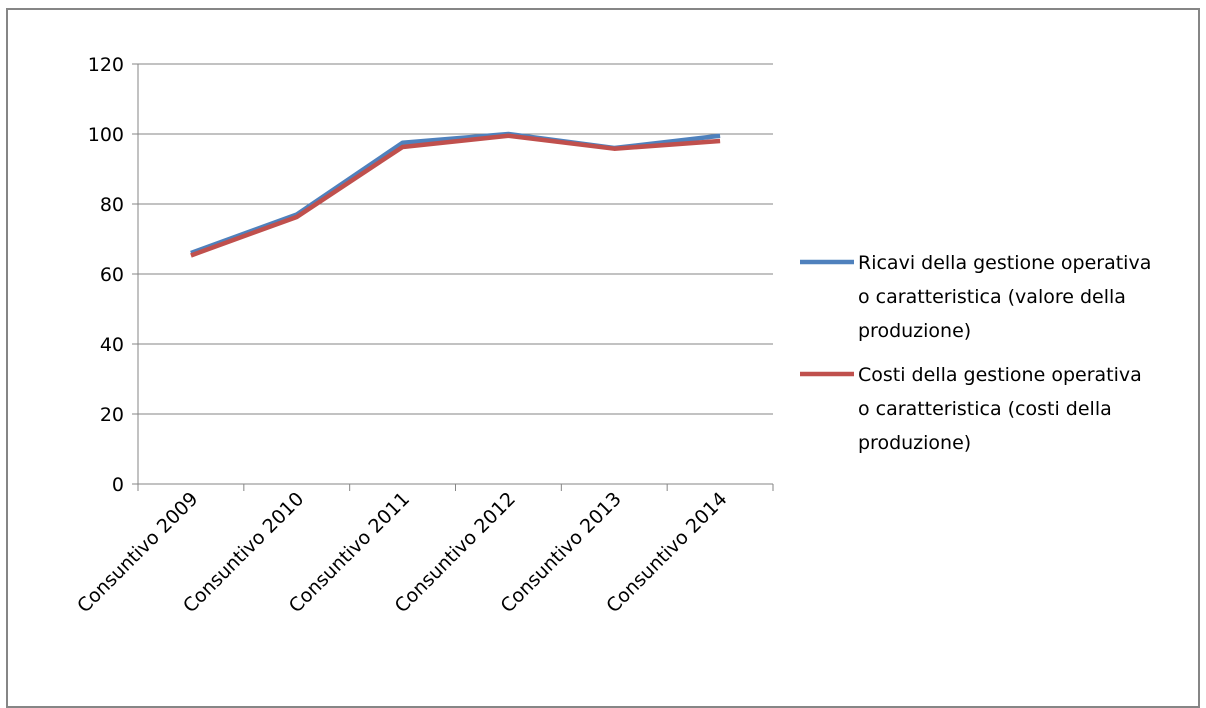  Describe the element at coordinates (106, 65) in the screenshot. I see `y-tick-label: 120` at that location.